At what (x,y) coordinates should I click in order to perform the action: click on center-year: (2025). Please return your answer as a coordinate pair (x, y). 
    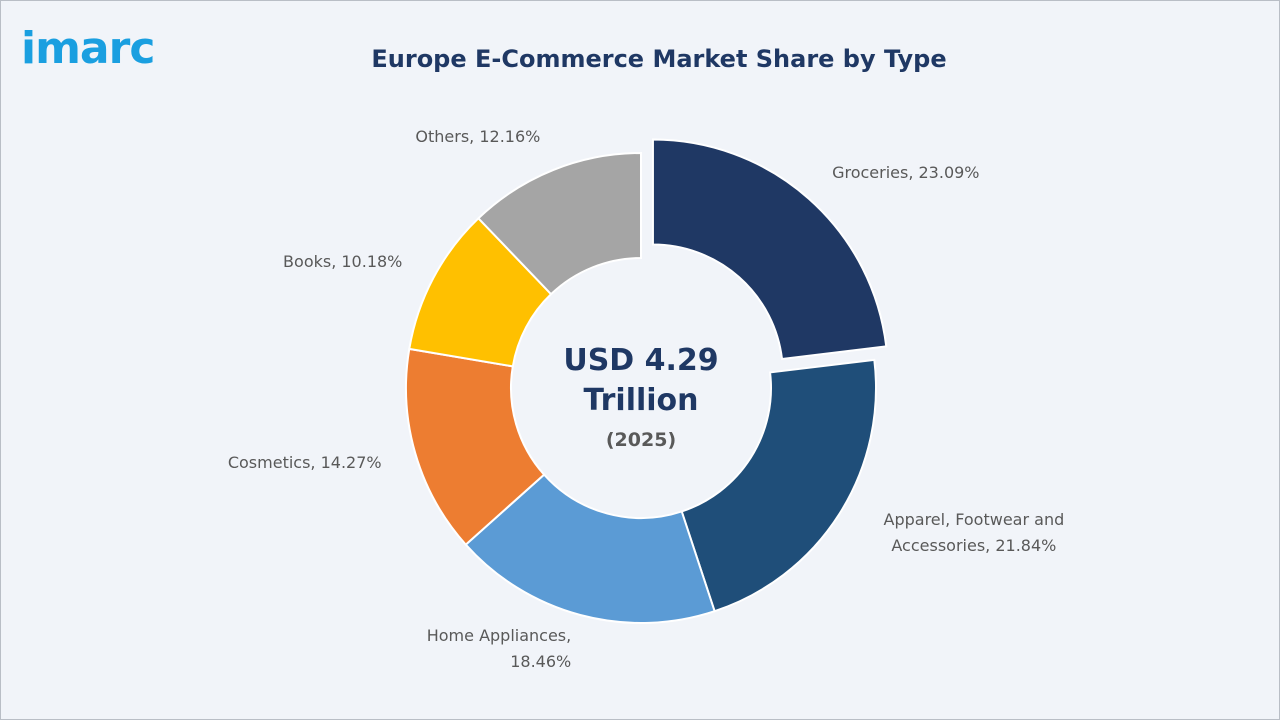
    Looking at the image, I should click on (641, 440).